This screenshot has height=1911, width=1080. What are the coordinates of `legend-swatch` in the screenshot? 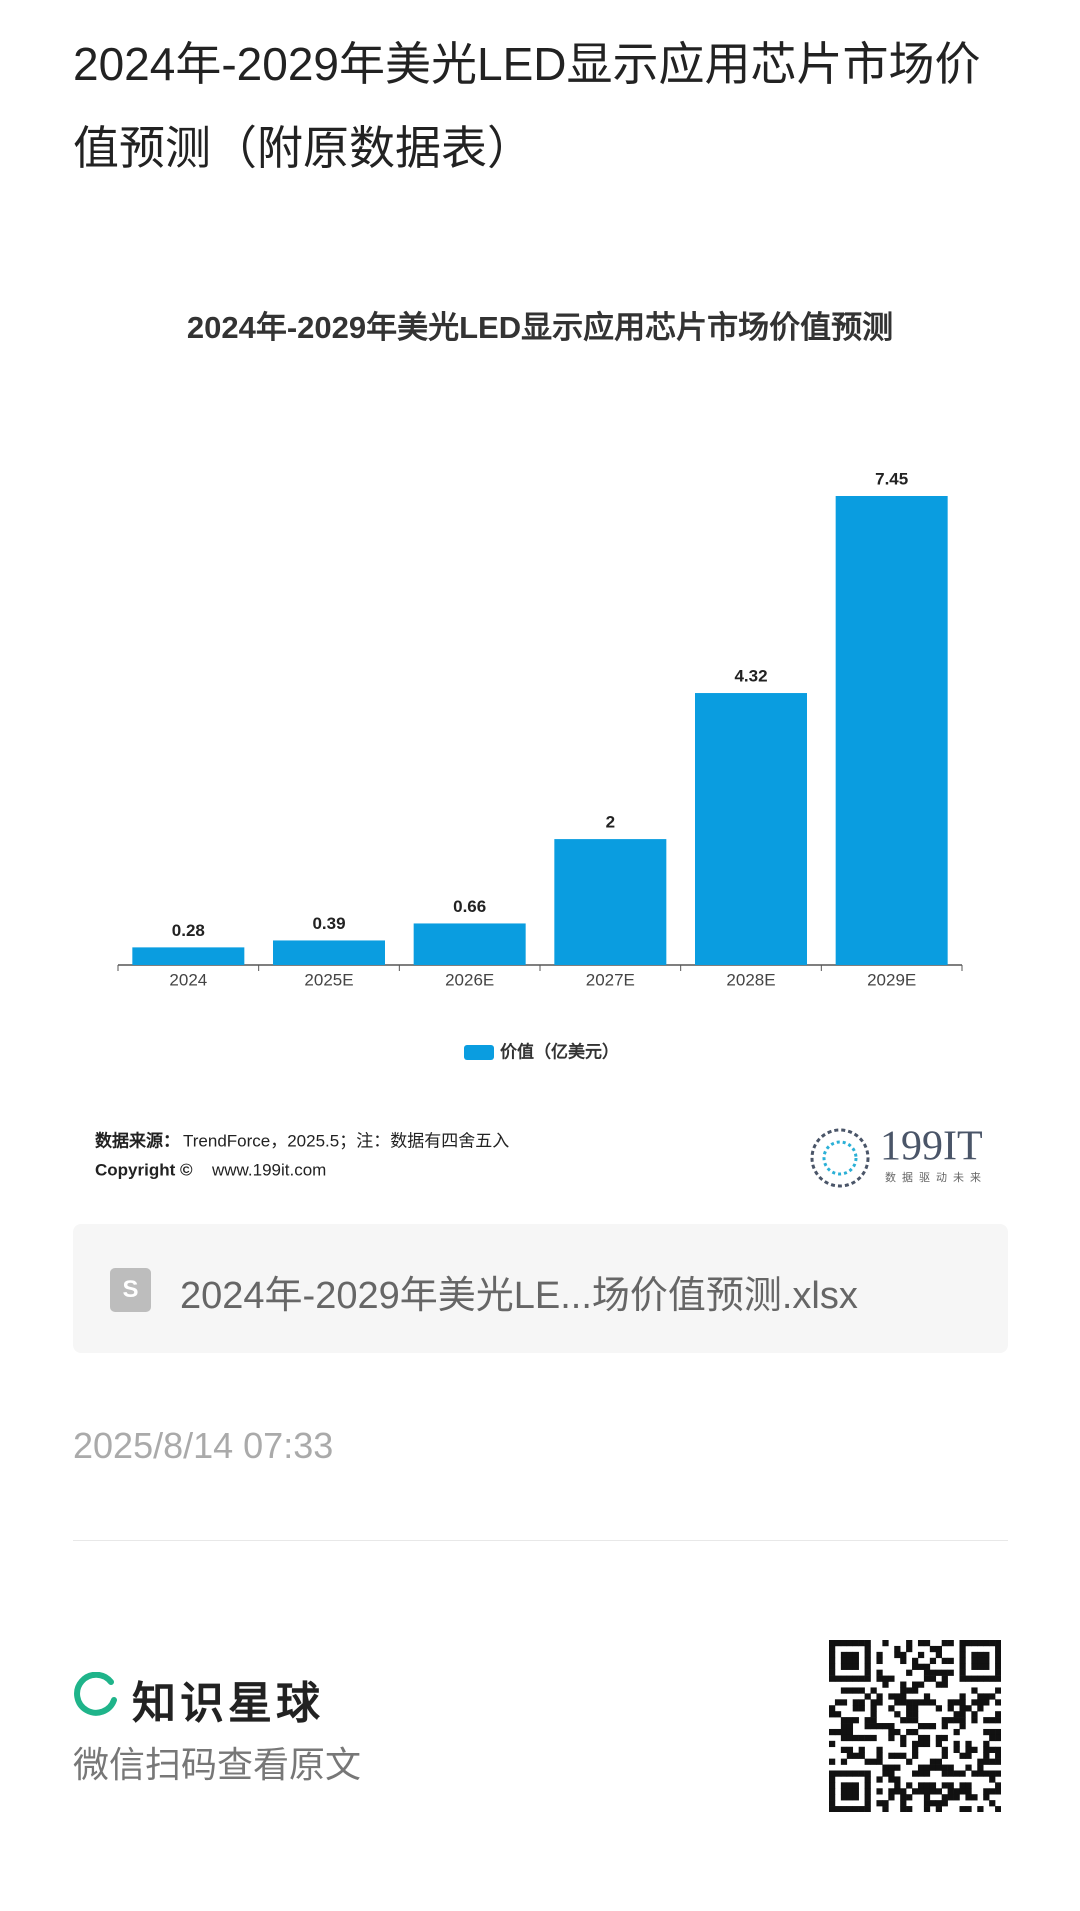 It's located at (479, 1052).